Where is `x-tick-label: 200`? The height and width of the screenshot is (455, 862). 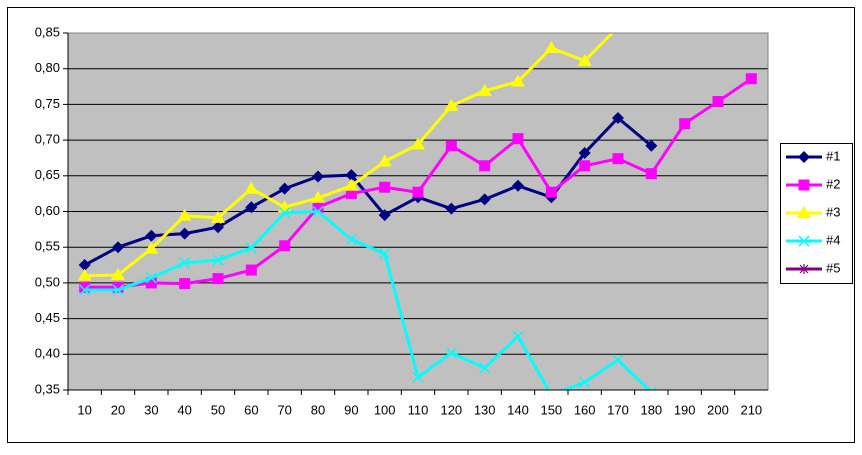 x-tick-label: 200 is located at coordinates (718, 409).